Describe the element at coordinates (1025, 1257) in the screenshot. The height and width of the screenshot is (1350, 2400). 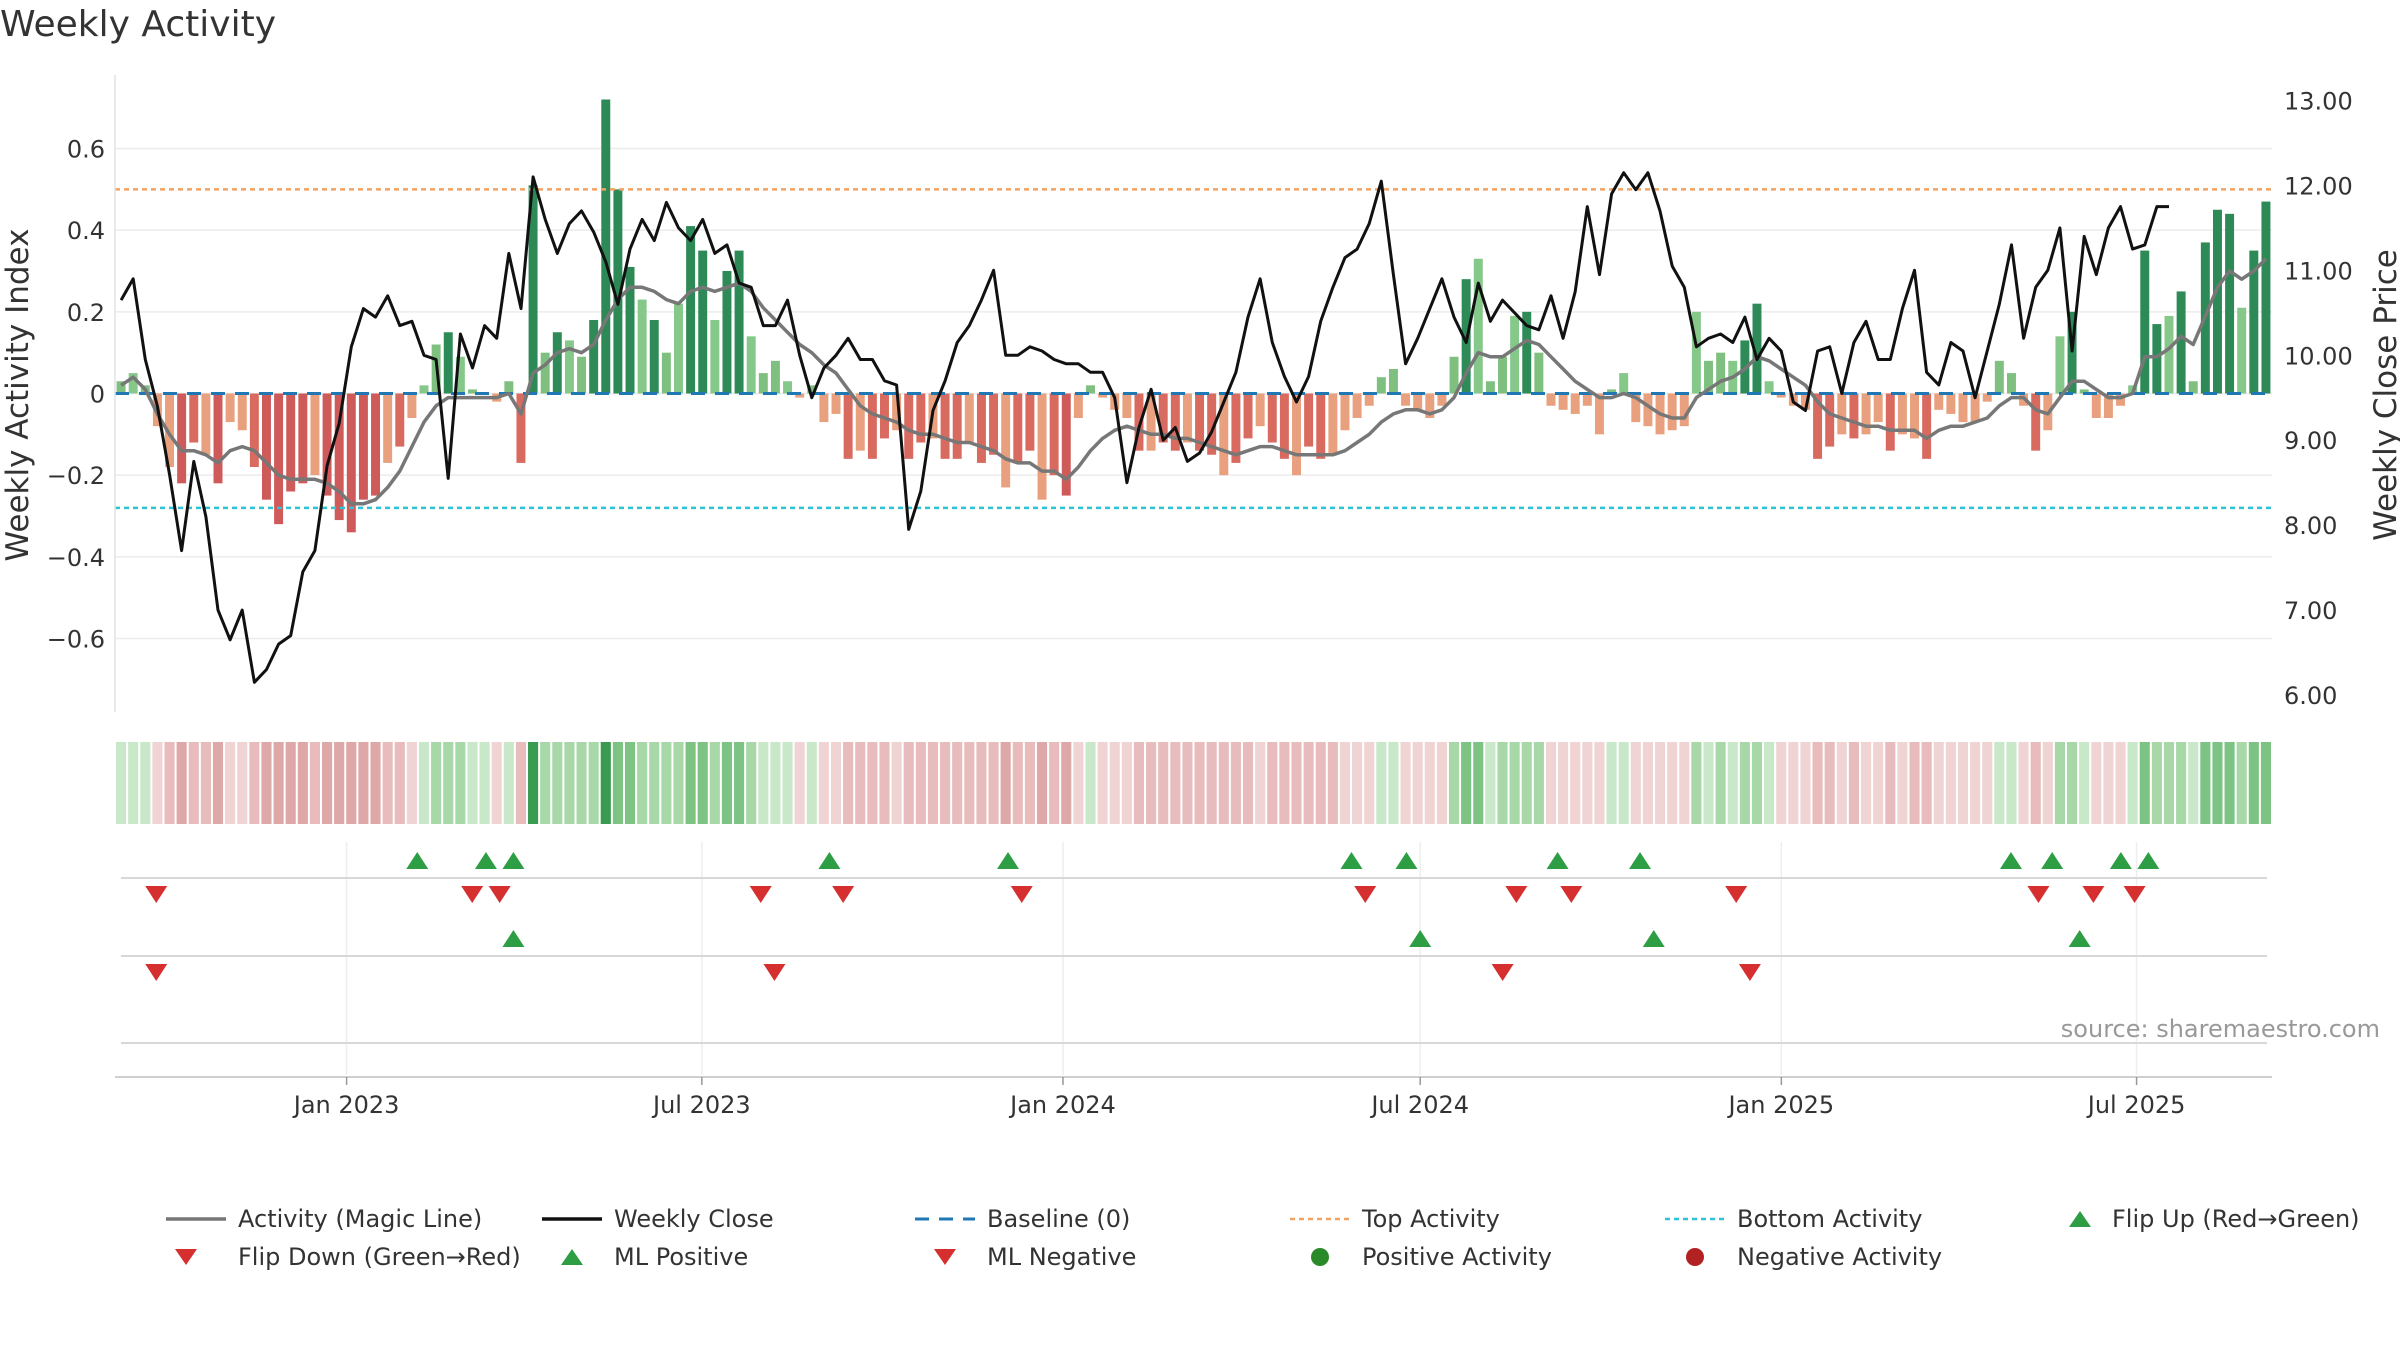
I see `legend-item-ml-negative: ML Negative` at that location.